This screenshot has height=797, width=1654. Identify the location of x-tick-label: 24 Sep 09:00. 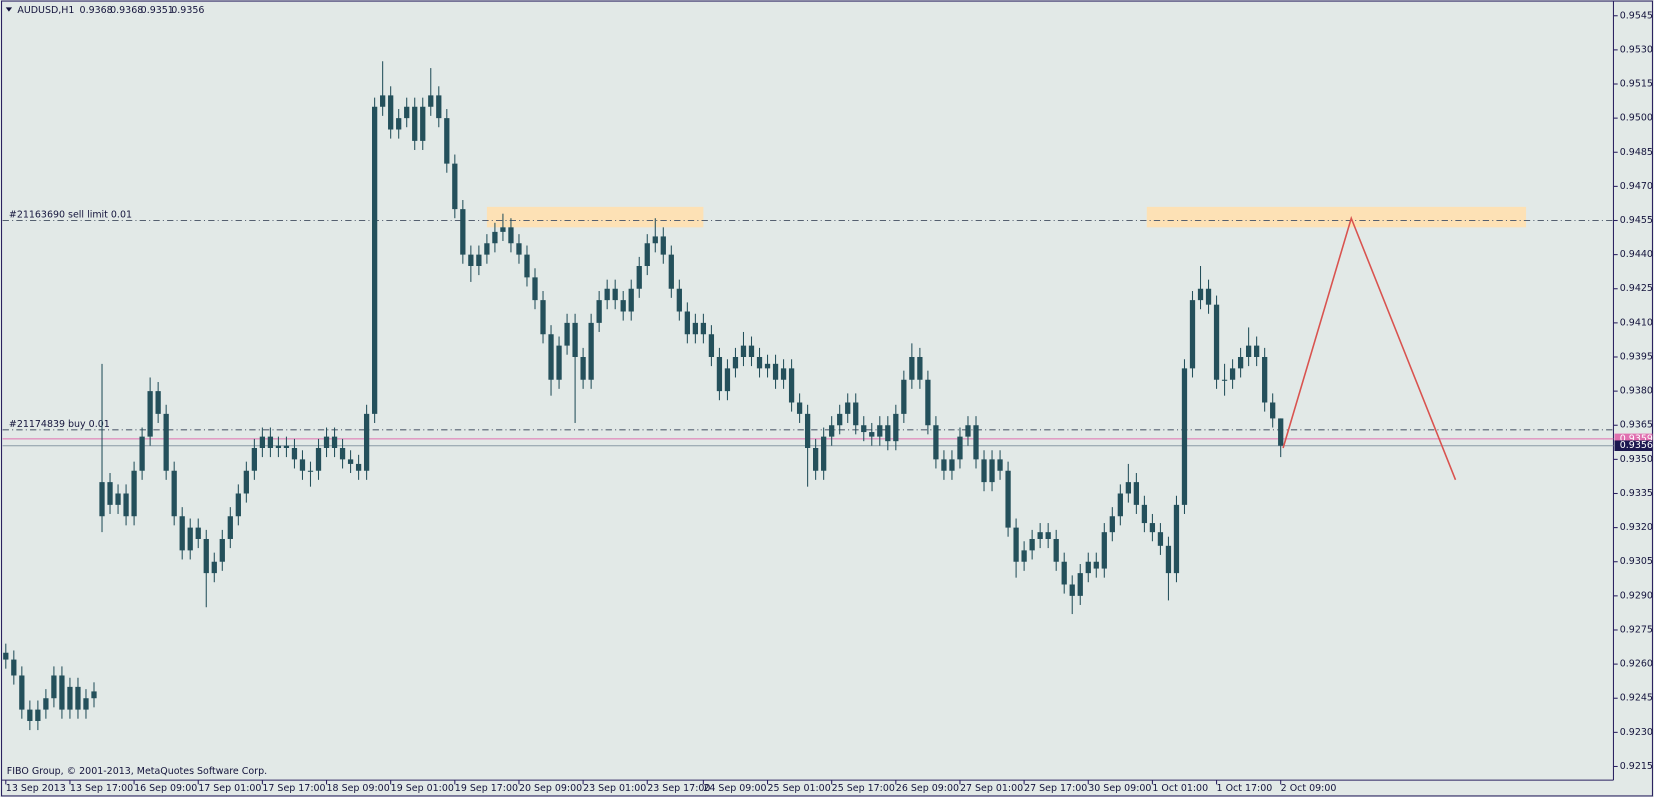
(734, 788).